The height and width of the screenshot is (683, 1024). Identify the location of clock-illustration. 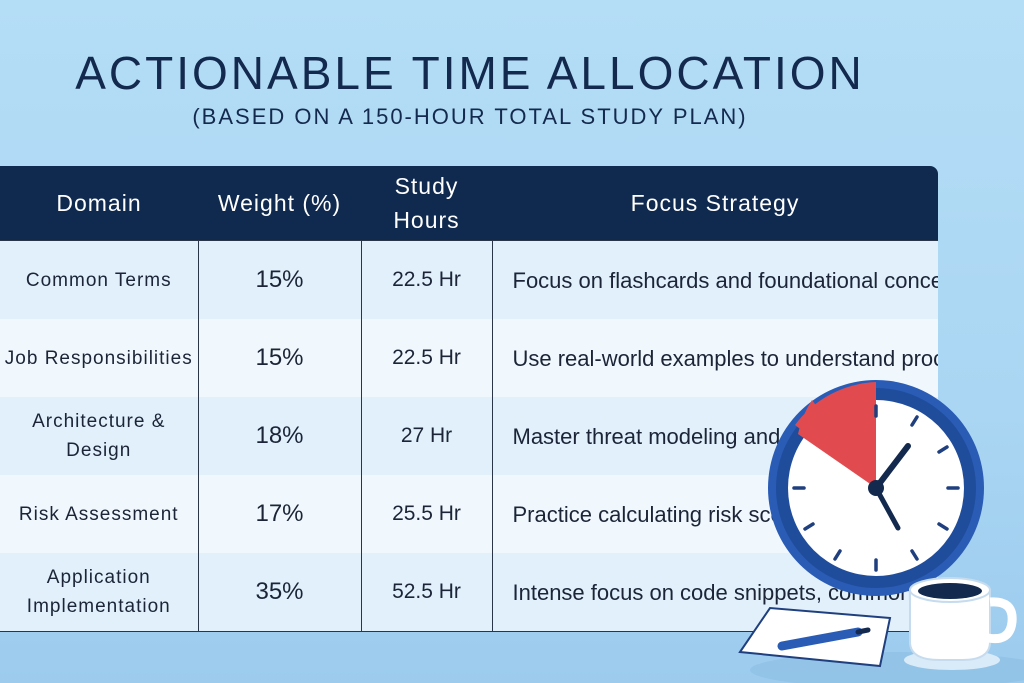
(881, 531).